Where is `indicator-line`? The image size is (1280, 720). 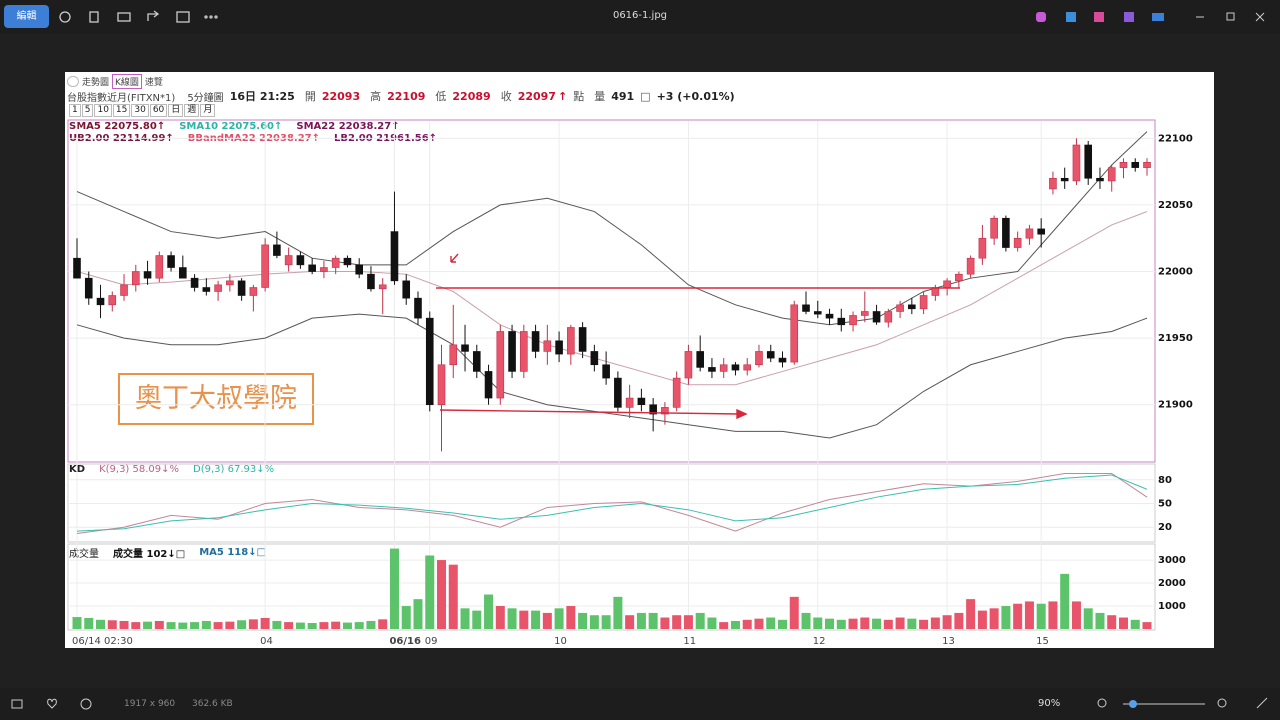
indicator-line is located at coordinates (612, 503).